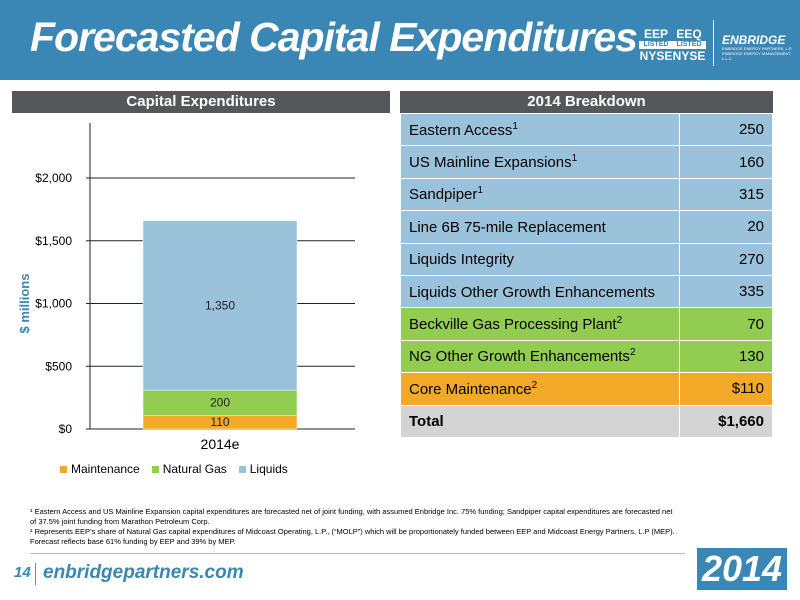  I want to click on chart-panel-header: Capital Expenditures, so click(201, 102).